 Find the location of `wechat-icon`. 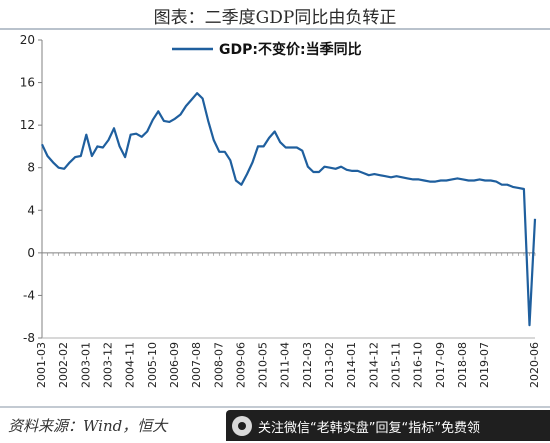

wechat-icon is located at coordinates (242, 426).